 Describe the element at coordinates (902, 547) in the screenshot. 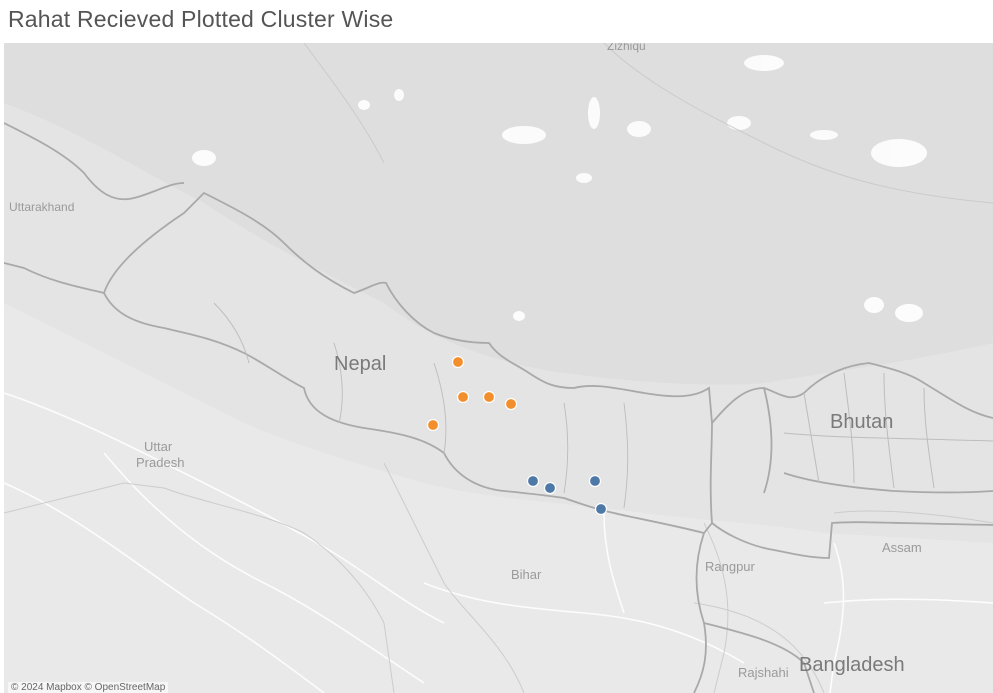

I see `label-assam: Assam` at that location.